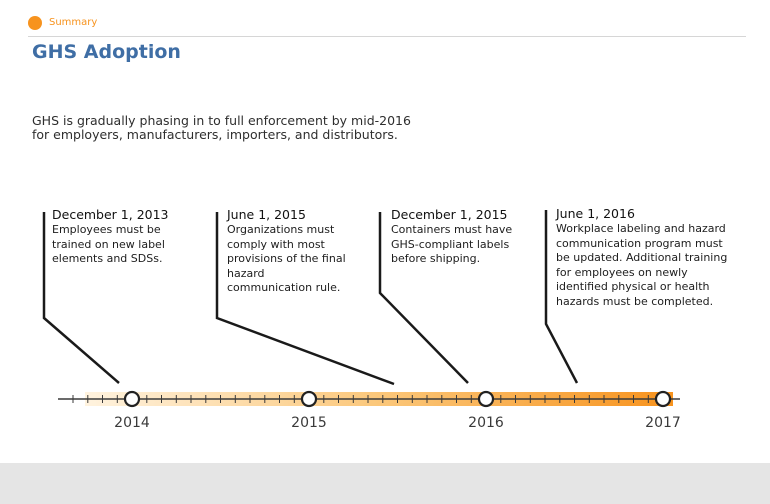  Describe the element at coordinates (309, 423) in the screenshot. I see `year-label-2015: 2015` at that location.